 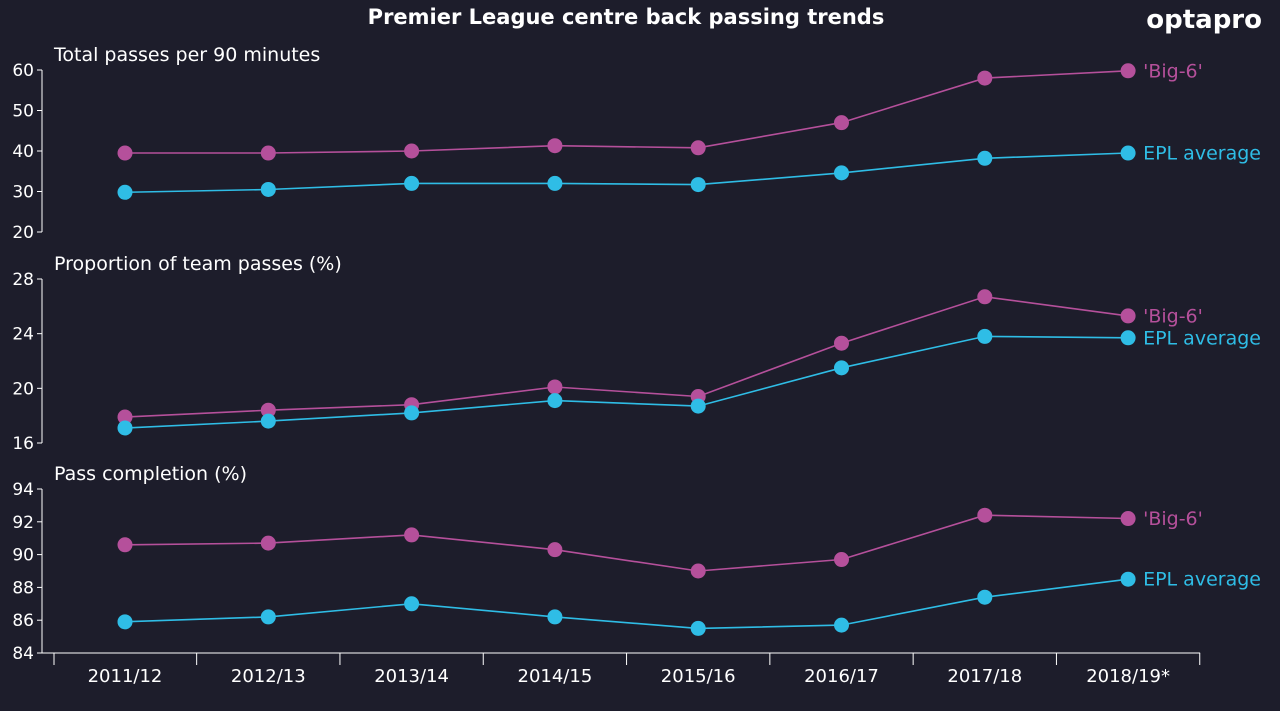 What do you see at coordinates (23, 71) in the screenshot?
I see `y-tick-label: 60` at bounding box center [23, 71].